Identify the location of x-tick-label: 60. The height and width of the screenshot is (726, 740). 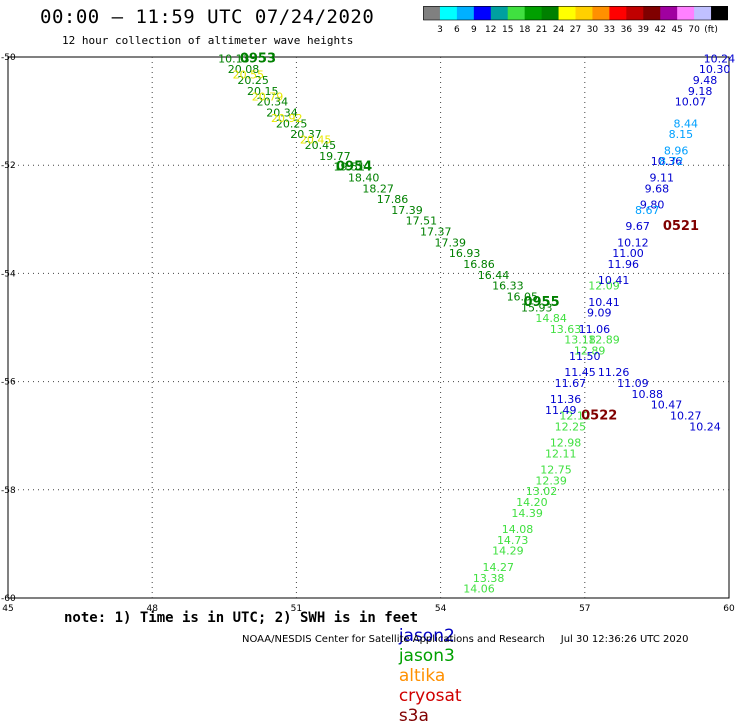
(729, 609).